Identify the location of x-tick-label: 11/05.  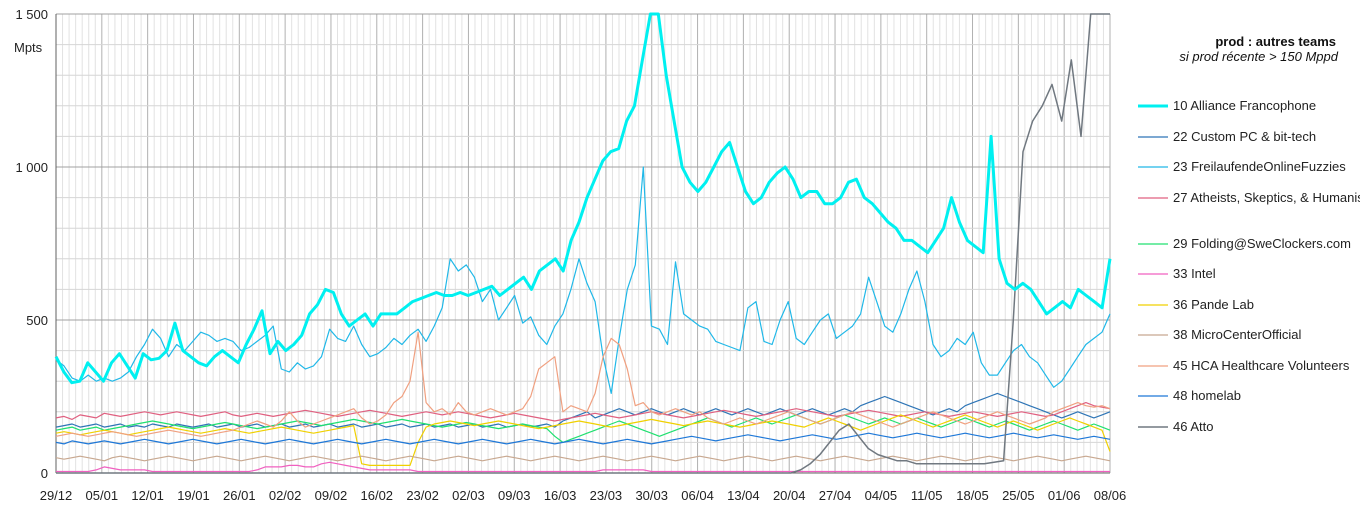
(927, 495).